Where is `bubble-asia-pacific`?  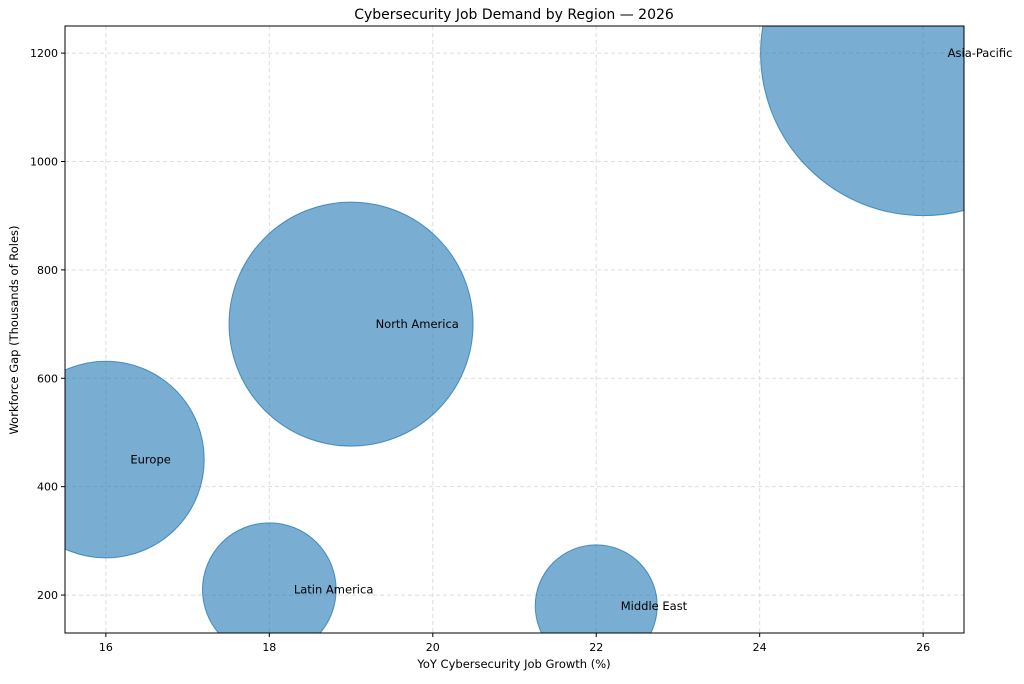 bubble-asia-pacific is located at coordinates (862, 121).